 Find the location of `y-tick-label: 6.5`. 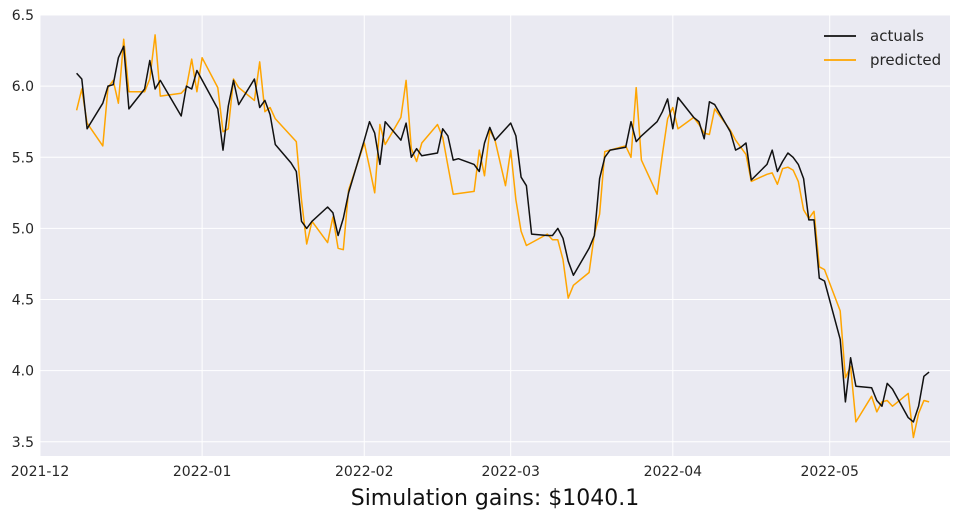

y-tick-label: 6.5 is located at coordinates (23, 16).